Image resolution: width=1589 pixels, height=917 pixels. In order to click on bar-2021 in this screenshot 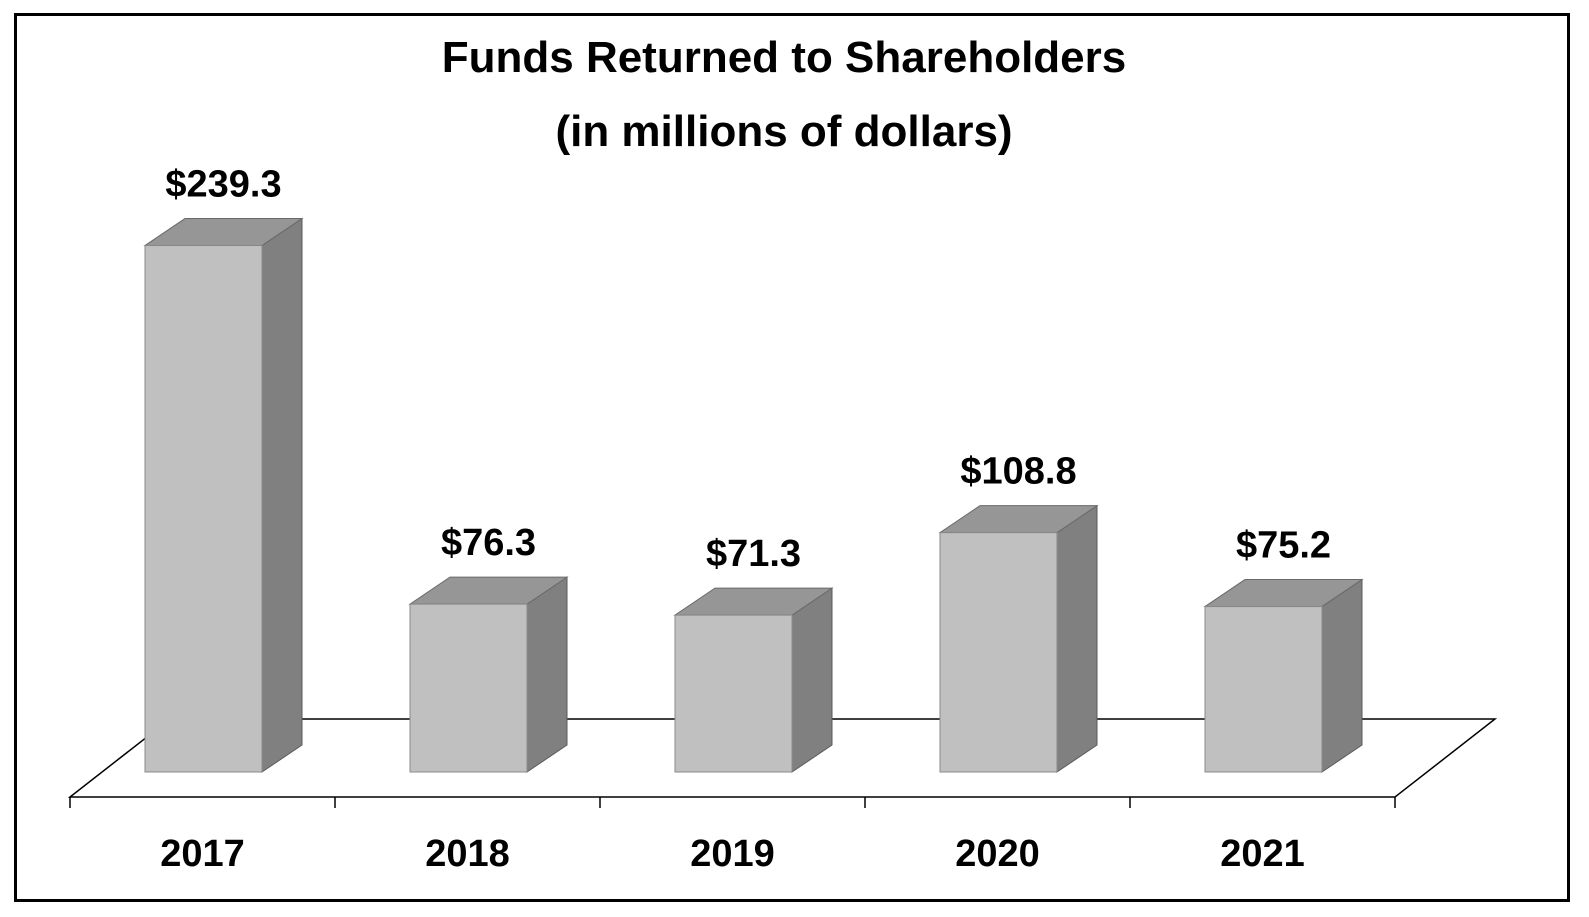, I will do `click(1283, 675)`.